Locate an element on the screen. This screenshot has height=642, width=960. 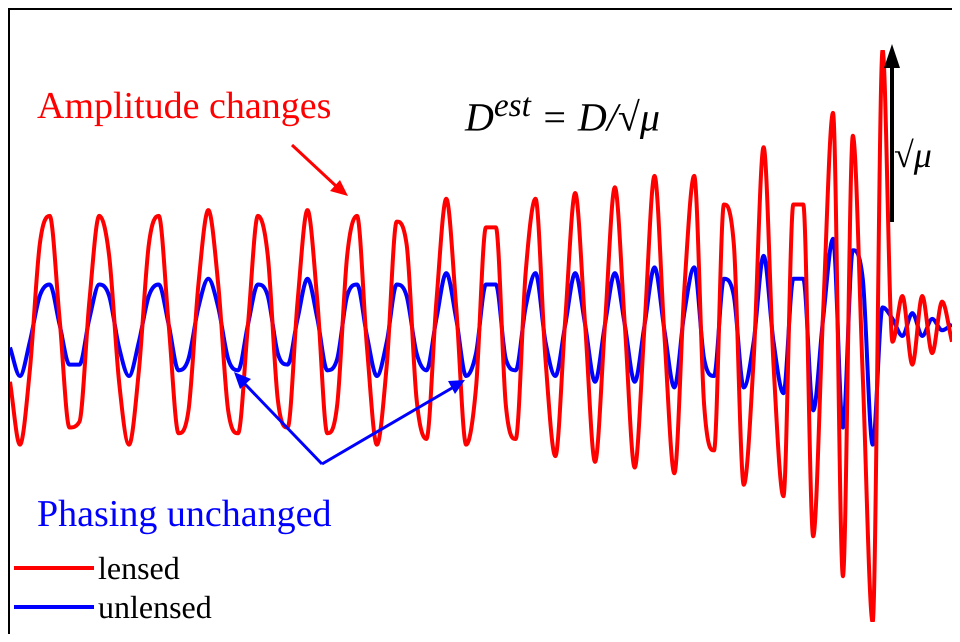
annotation: Phasing unchanged is located at coordinates (184, 514).